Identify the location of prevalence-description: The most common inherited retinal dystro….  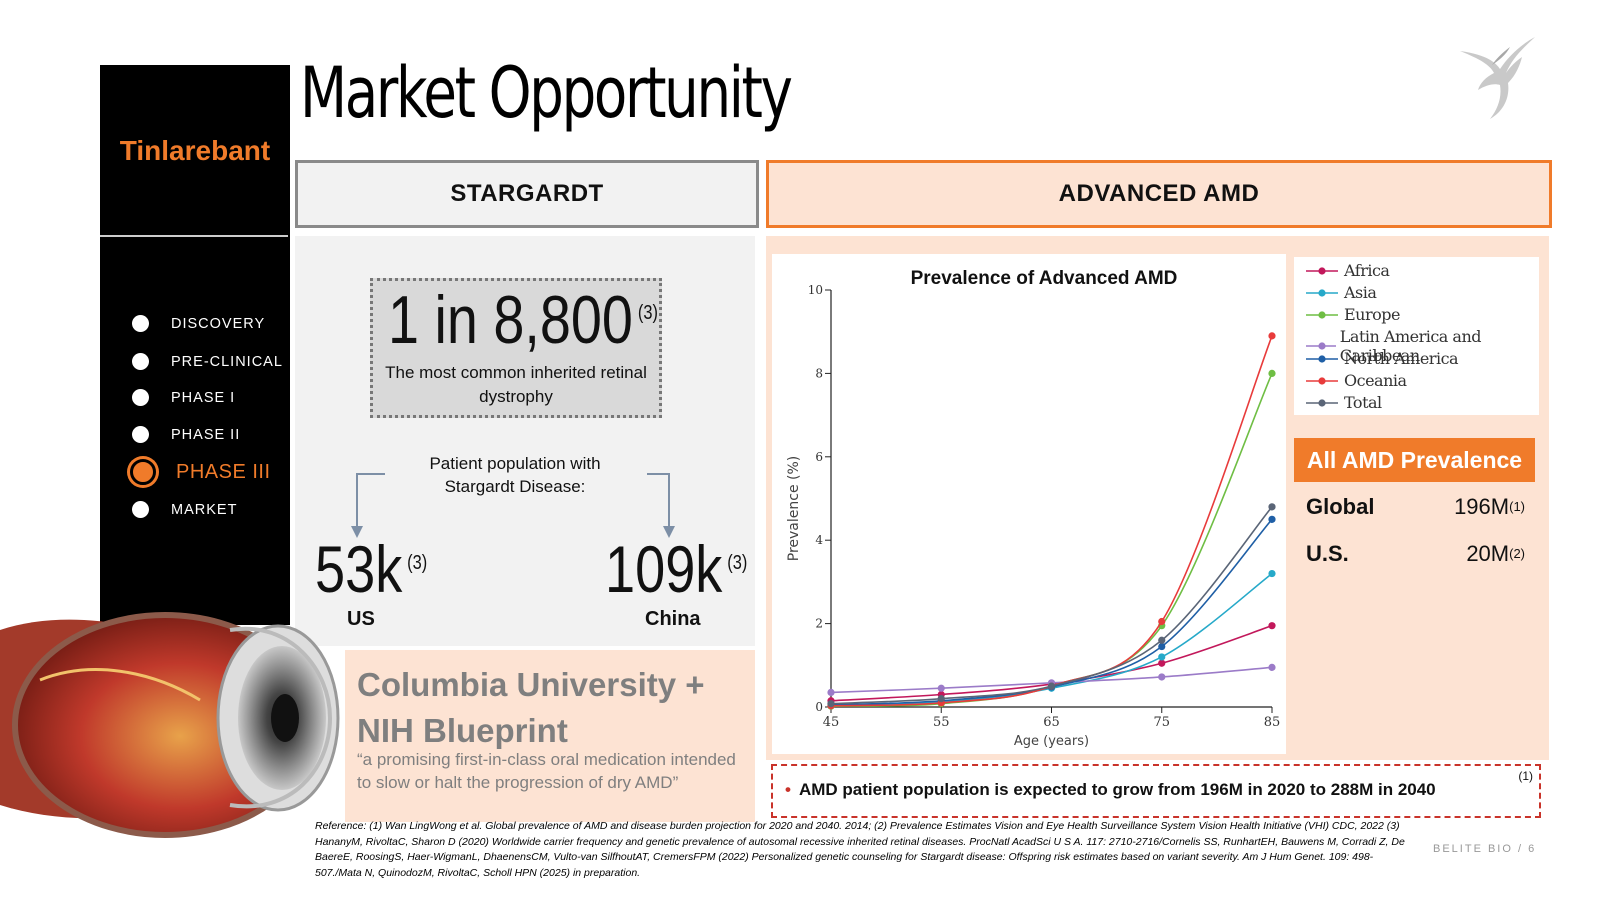
(516, 384).